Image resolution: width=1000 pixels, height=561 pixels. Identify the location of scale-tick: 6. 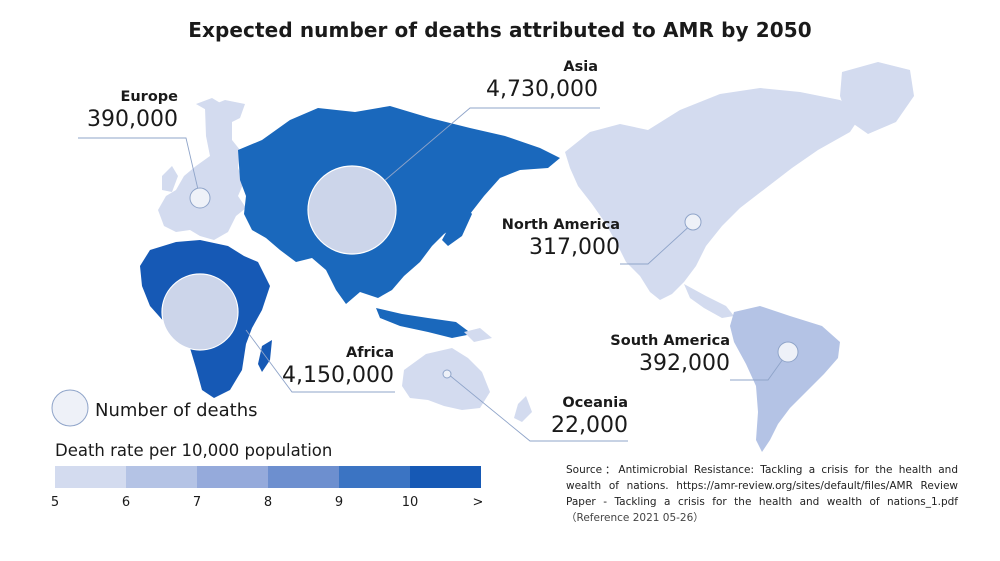
(126, 502).